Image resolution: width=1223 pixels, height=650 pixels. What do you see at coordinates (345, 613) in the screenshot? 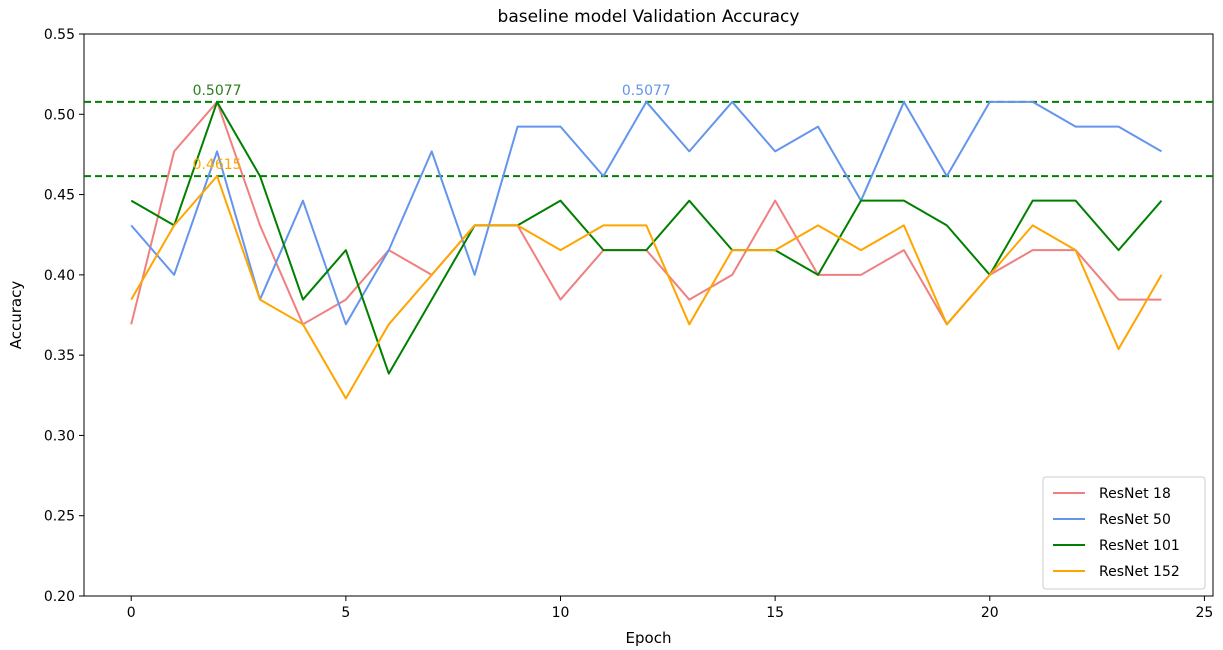
I see `x-tick-label: 5` at bounding box center [345, 613].